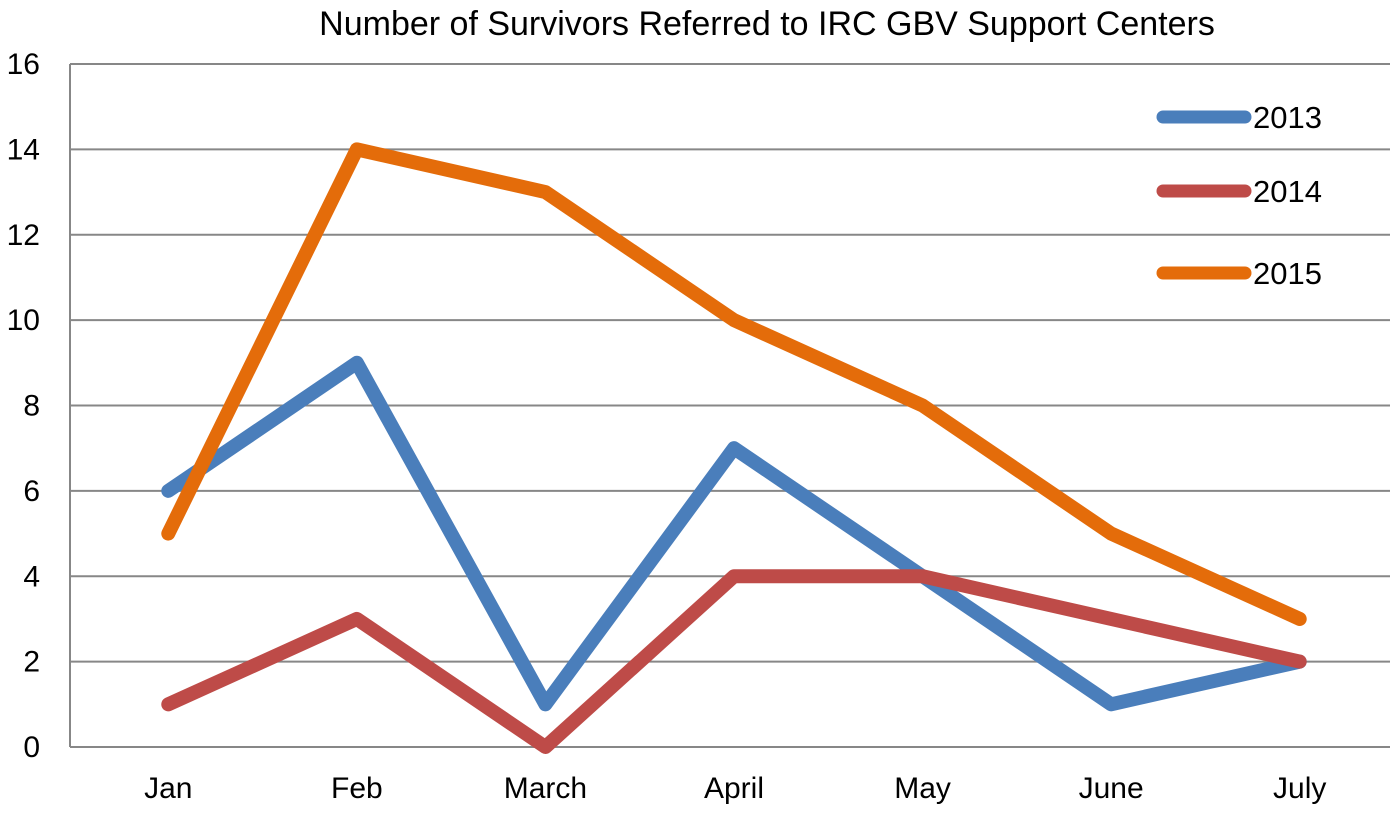 The height and width of the screenshot is (814, 1400). What do you see at coordinates (545, 788) in the screenshot?
I see `x-tick-label: March` at bounding box center [545, 788].